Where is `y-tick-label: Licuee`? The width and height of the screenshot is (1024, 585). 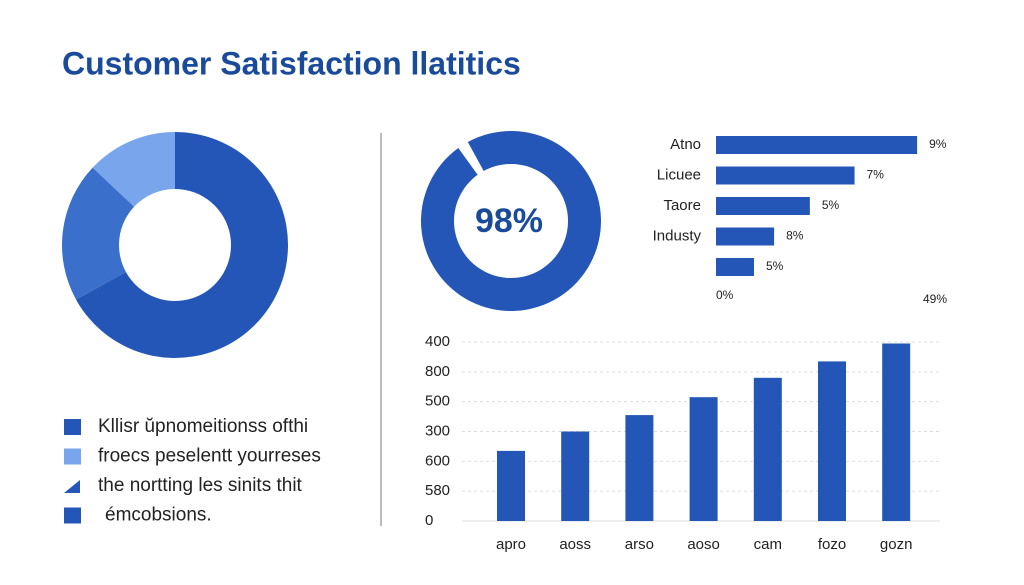 y-tick-label: Licuee is located at coordinates (679, 174).